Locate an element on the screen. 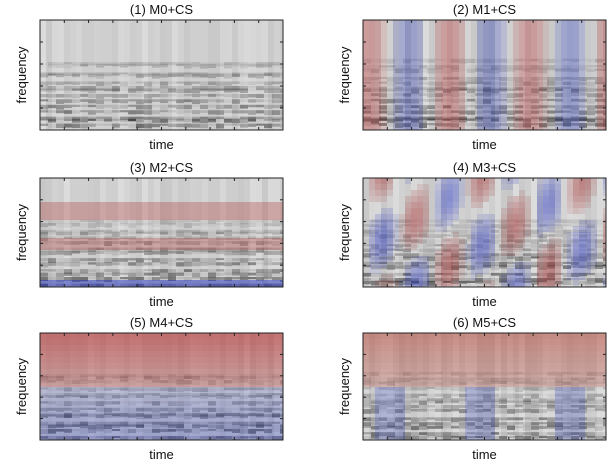 The image size is (615, 470). segment is located at coordinates (600, 232).